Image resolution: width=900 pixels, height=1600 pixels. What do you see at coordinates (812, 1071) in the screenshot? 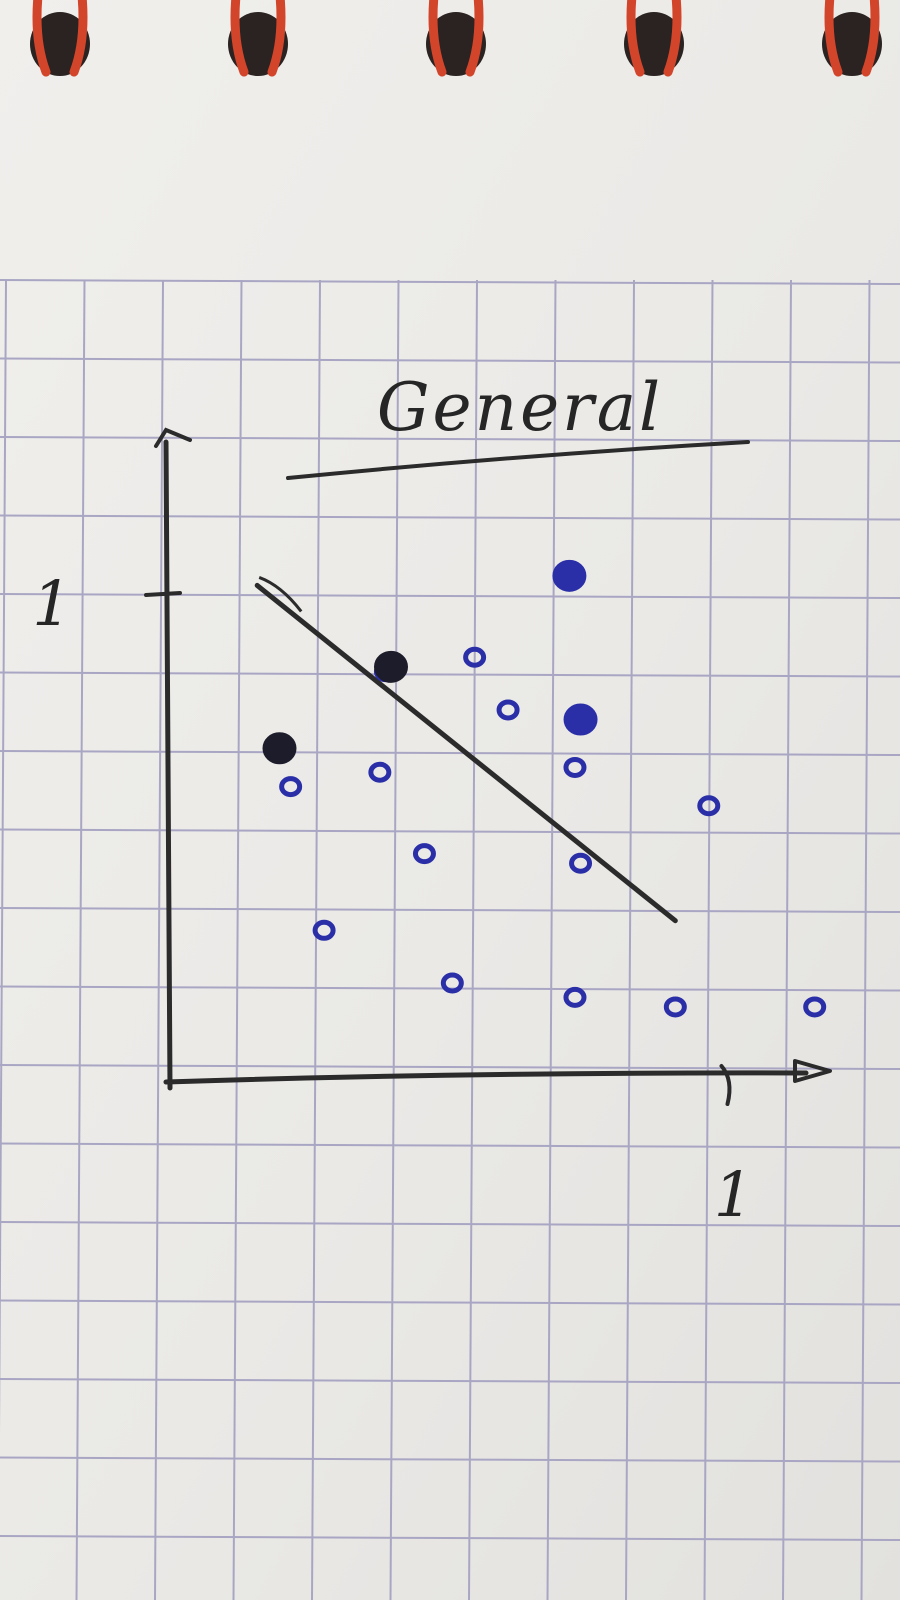
I see `x-axis-arrowhead` at bounding box center [812, 1071].